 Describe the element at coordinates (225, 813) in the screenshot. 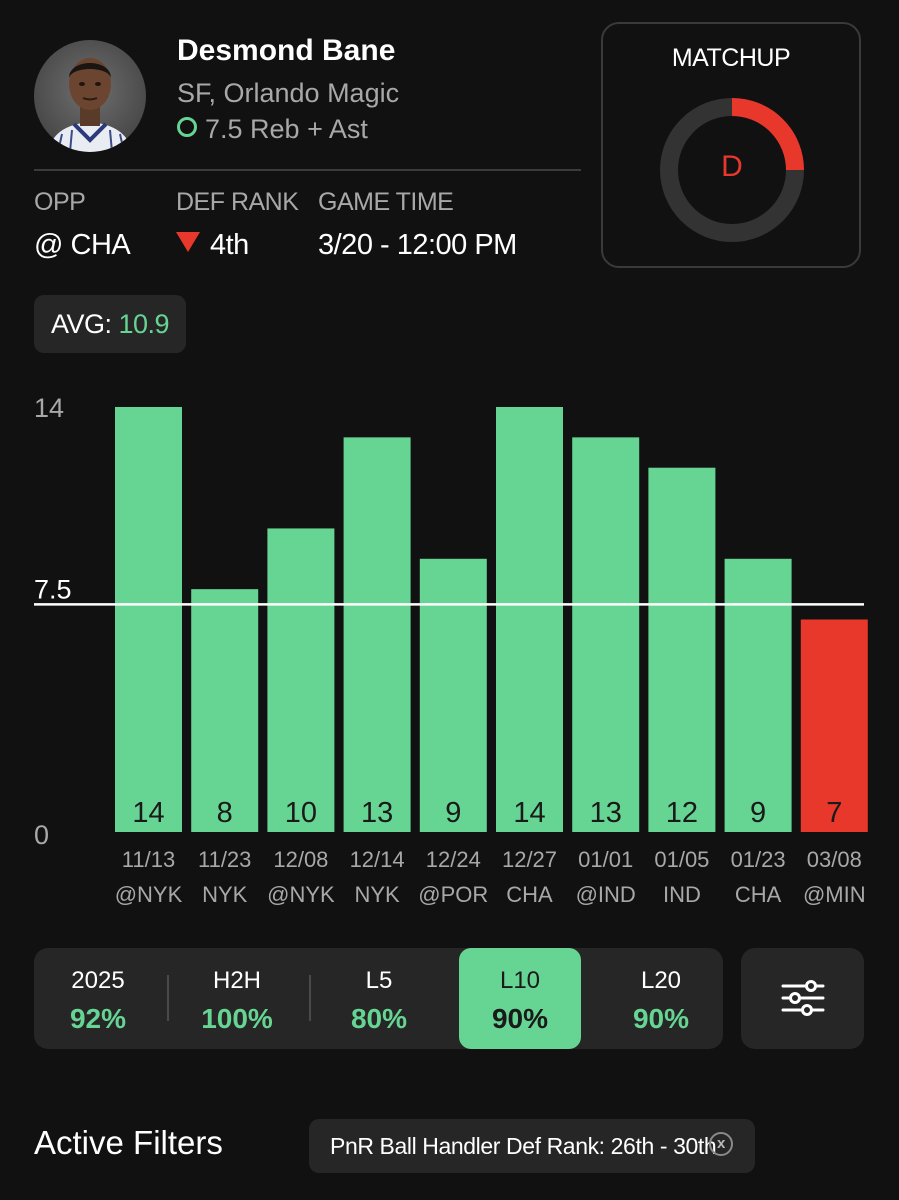

I see `bar-value-label: 8` at that location.